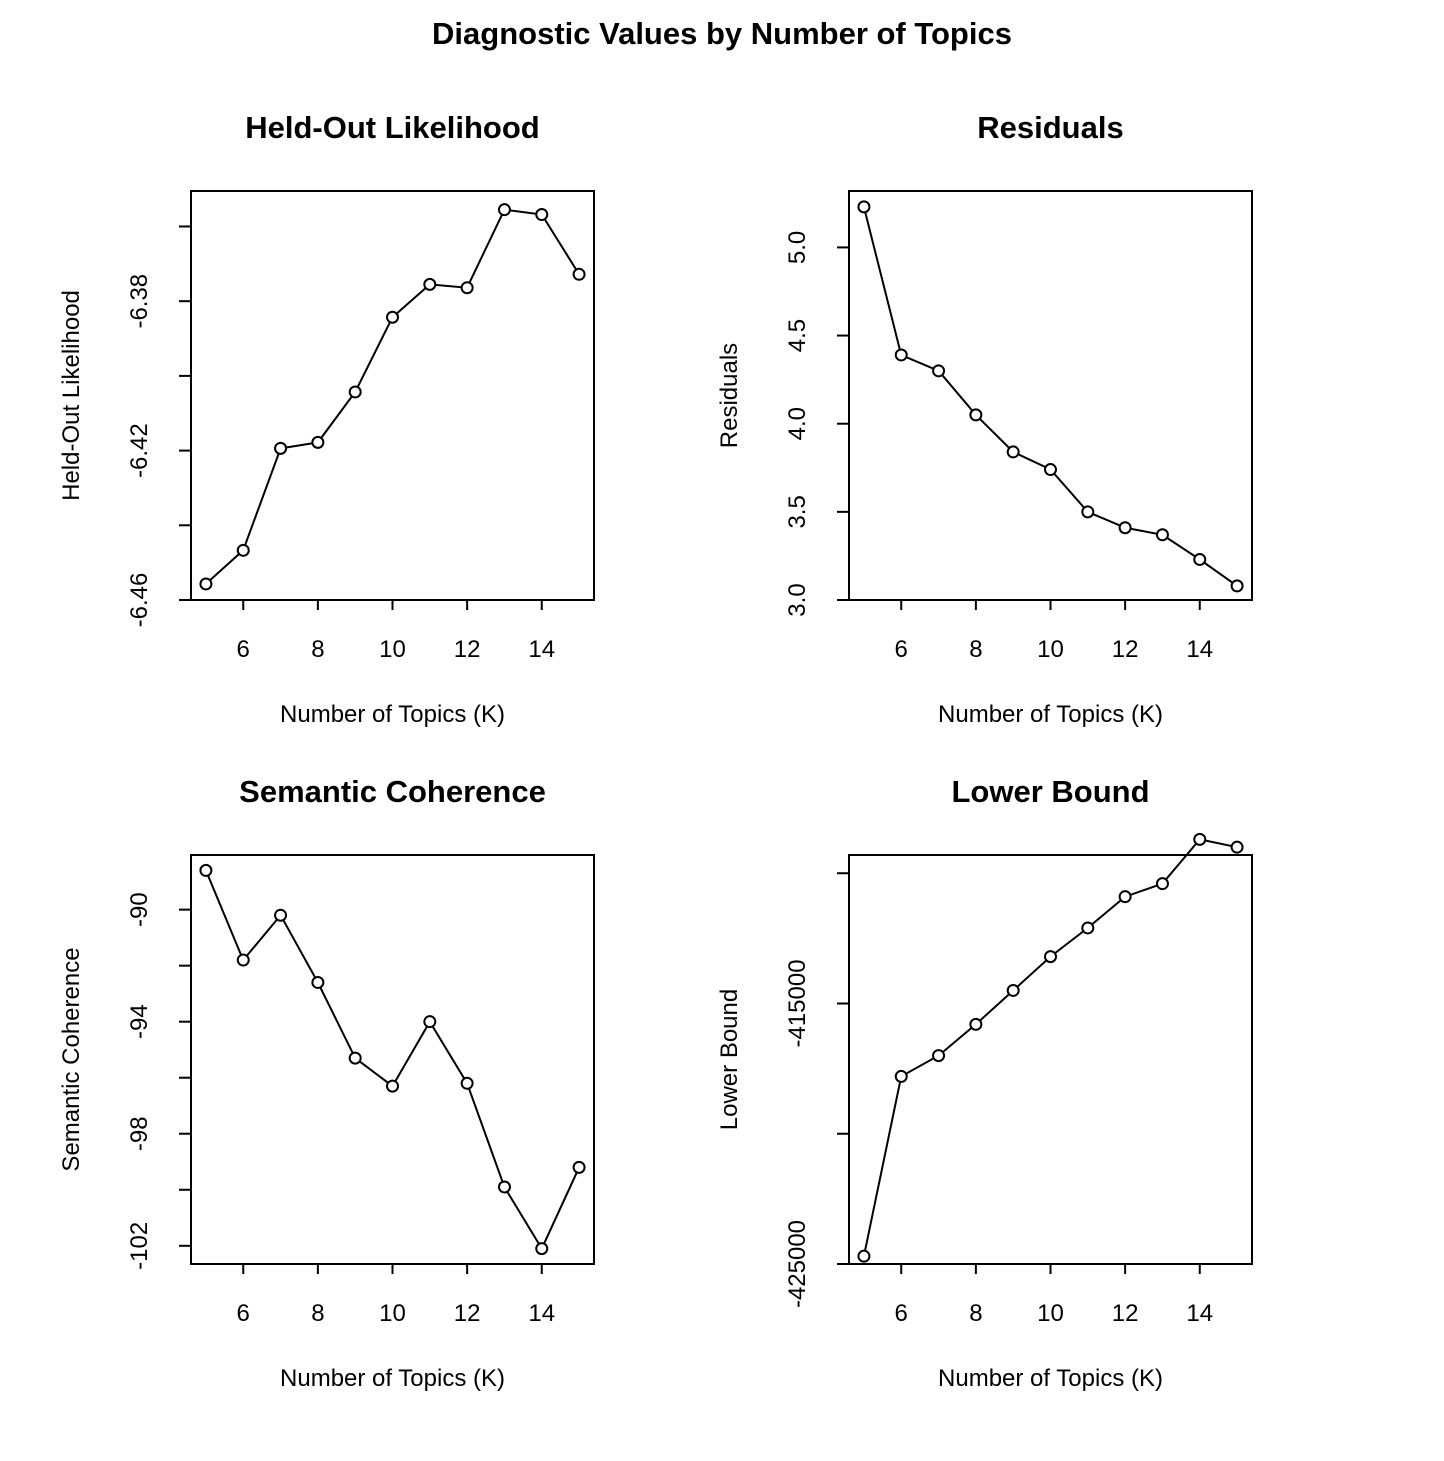 The image size is (1444, 1461). Describe the element at coordinates (71, 395) in the screenshot. I see `y-axis-label: Held-Out Likelihood` at that location.